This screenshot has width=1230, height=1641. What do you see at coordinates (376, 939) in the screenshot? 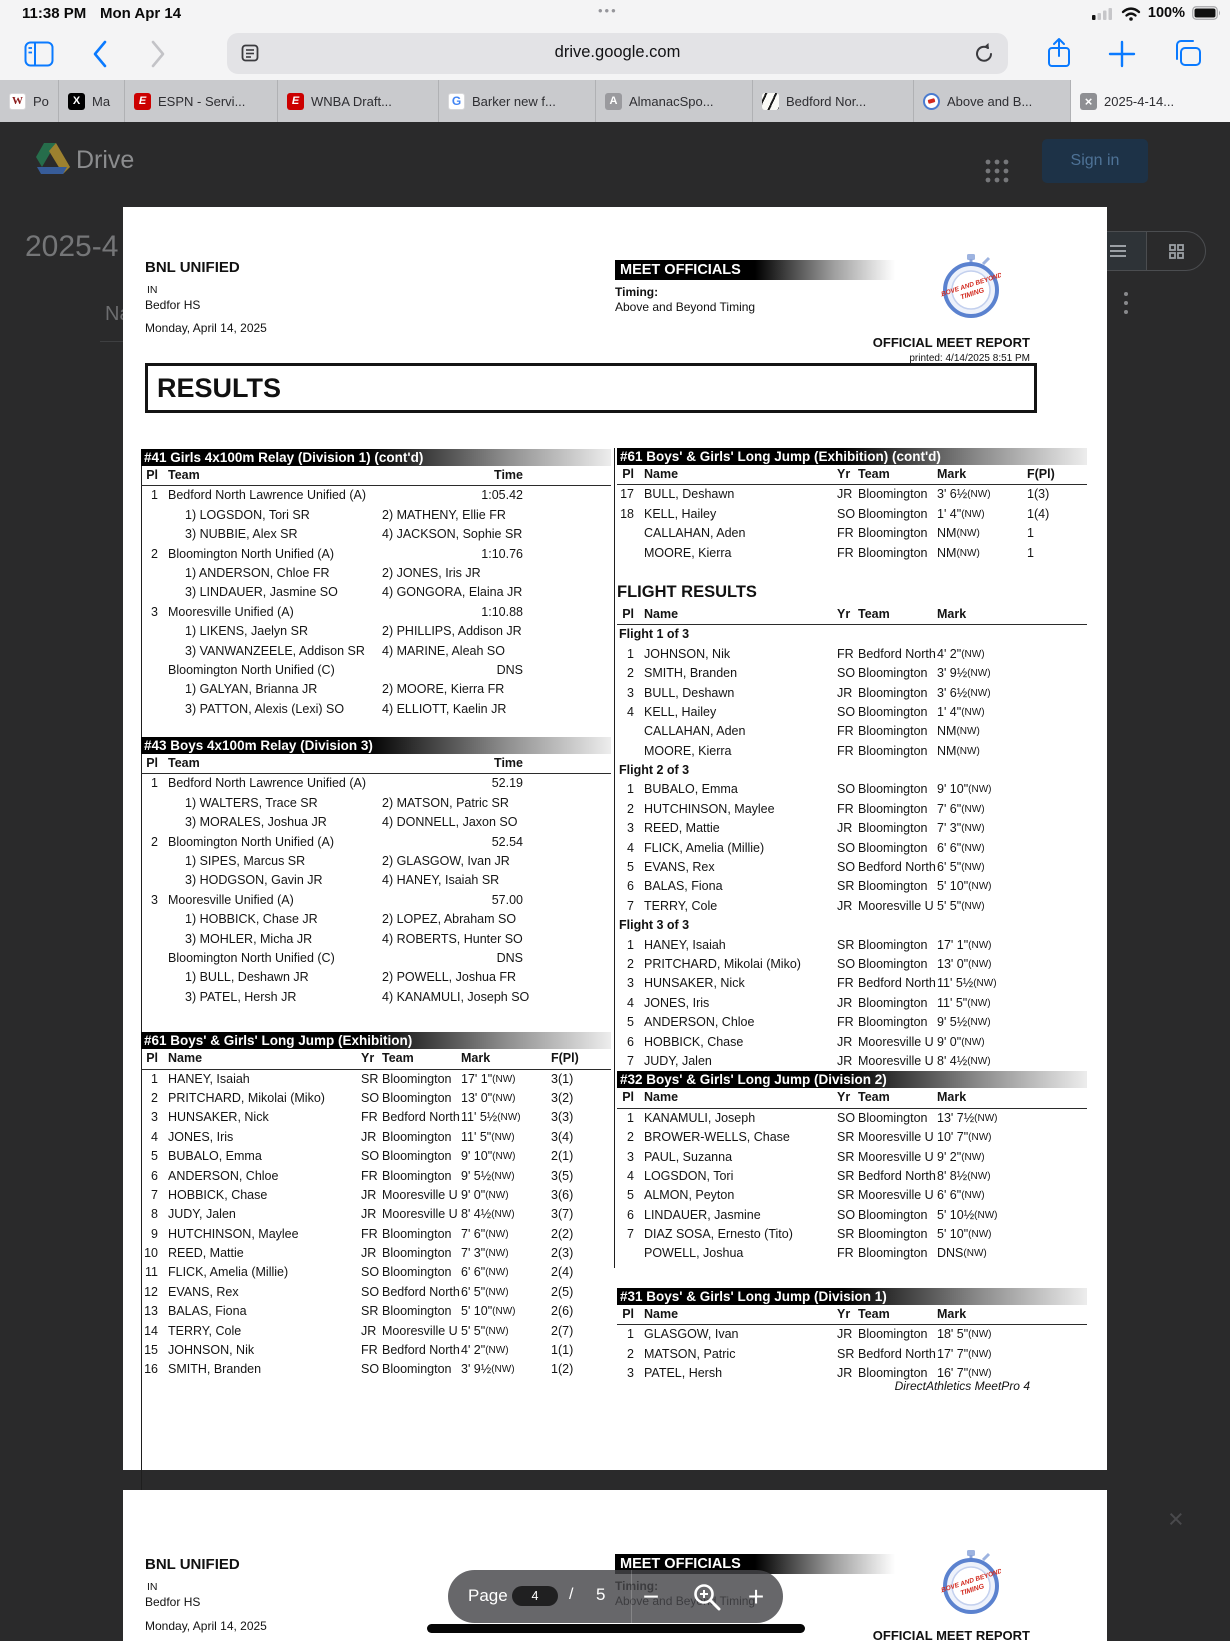
I see `relay-leg-row: 3) MOHLER, Micha JR 4) ROBERTS, Hunter SO` at bounding box center [376, 939].